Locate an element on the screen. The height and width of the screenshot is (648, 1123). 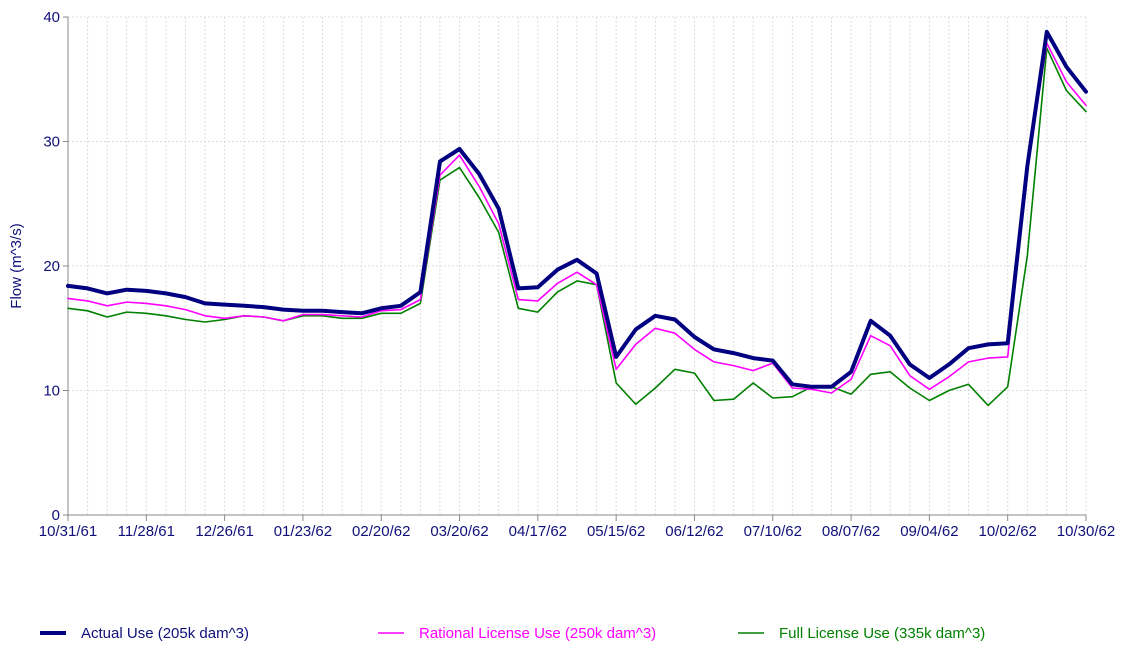
x-tick-label: 03/20/62 is located at coordinates (459, 531).